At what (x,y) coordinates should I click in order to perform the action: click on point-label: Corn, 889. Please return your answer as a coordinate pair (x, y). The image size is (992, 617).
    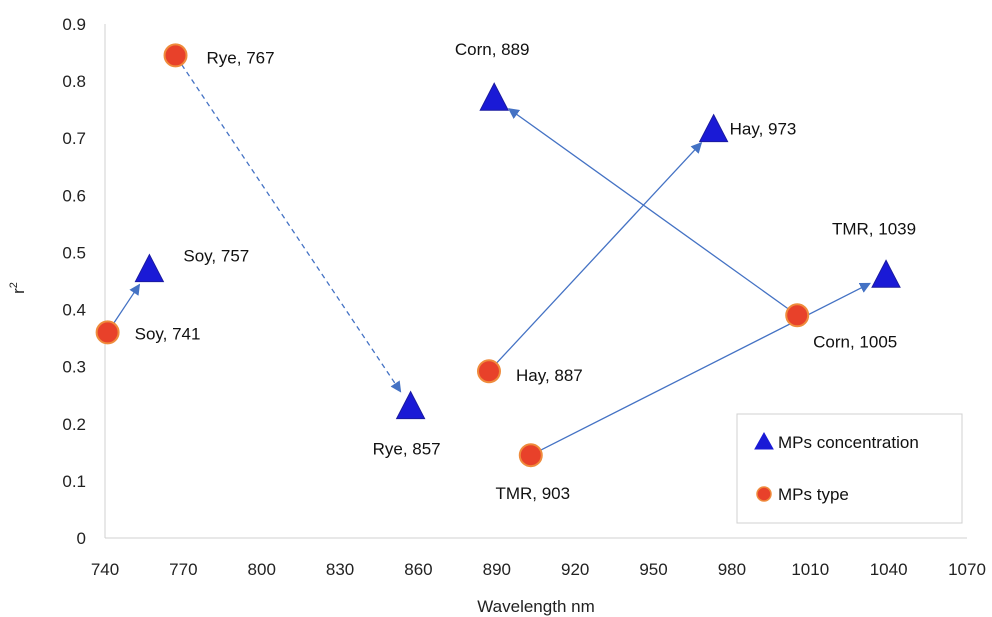
    Looking at the image, I should click on (492, 49).